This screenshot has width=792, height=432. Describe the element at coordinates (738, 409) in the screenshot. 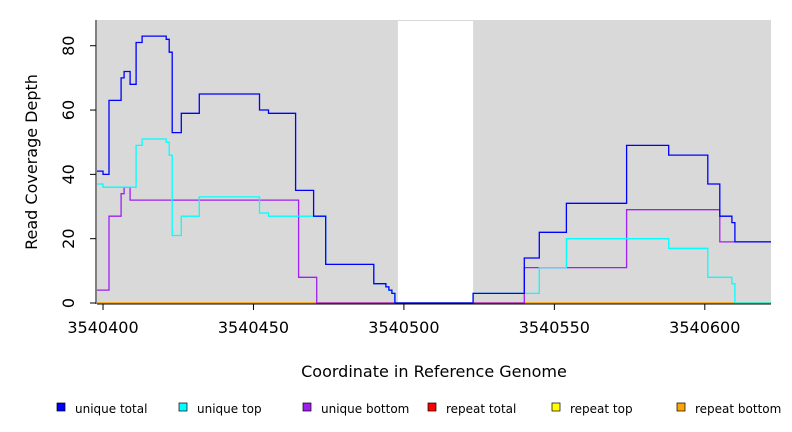

I see `legend-label: repeat bottom` at that location.